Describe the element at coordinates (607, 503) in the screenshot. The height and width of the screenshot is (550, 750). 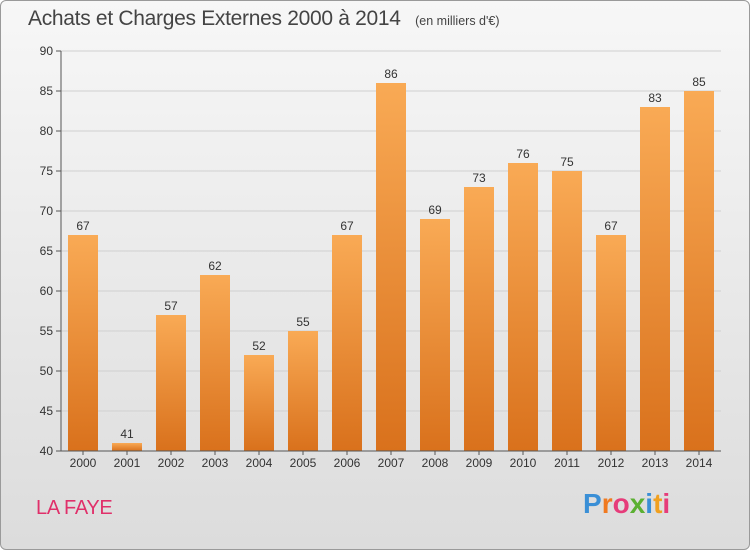
I see `logo-letter: r` at that location.